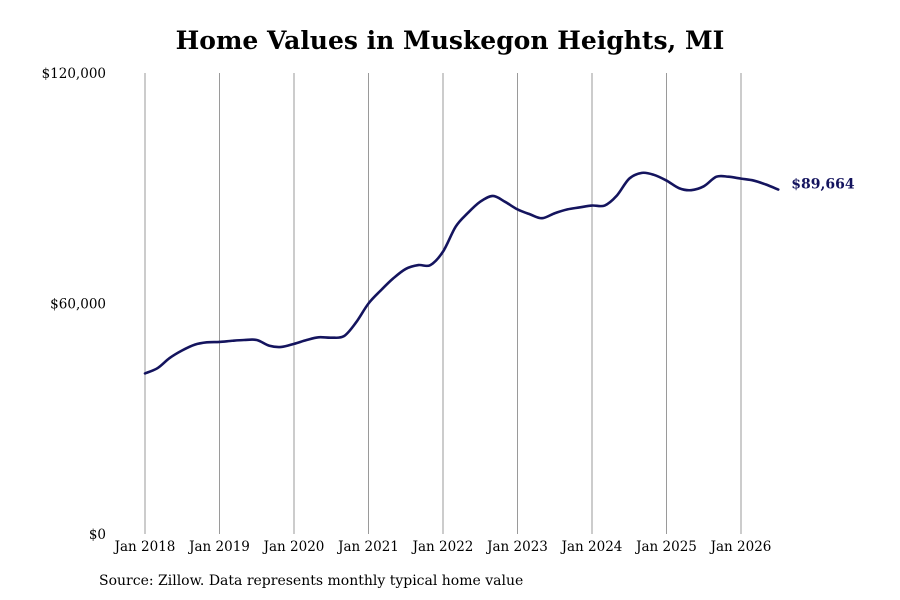 This screenshot has height=600, width=900. I want to click on x-tick-label: Jan 2026, so click(740, 547).